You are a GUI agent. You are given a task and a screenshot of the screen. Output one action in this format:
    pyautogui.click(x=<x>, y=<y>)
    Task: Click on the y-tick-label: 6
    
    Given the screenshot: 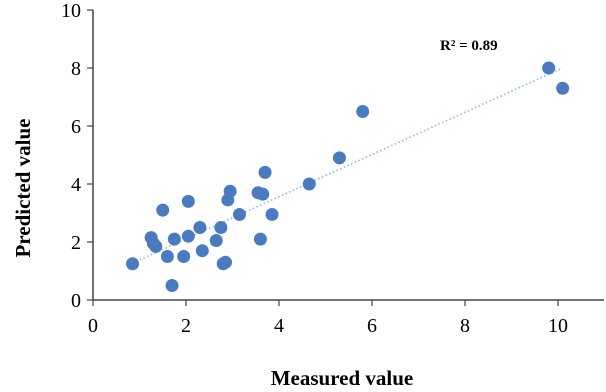 What is the action you would take?
    pyautogui.click(x=76, y=127)
    